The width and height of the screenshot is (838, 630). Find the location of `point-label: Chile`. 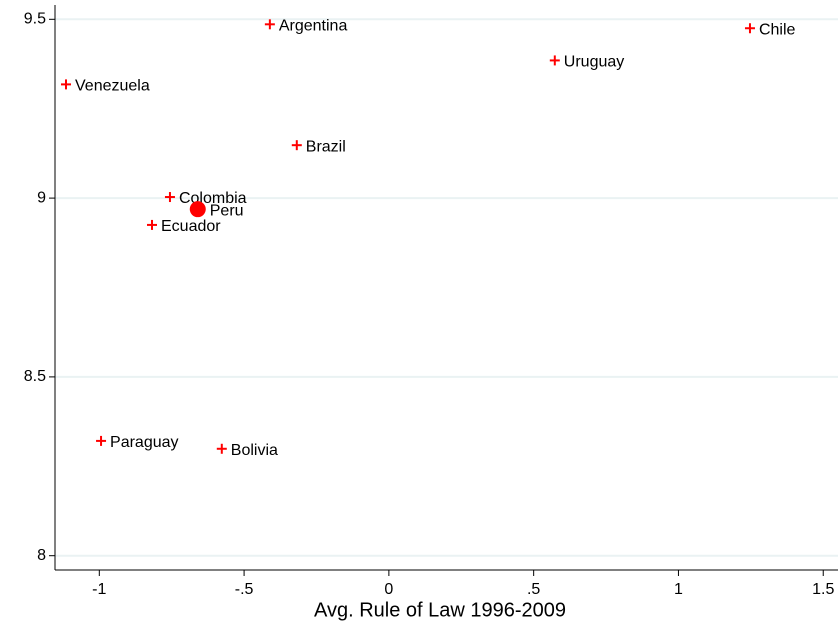

point-label: Chile is located at coordinates (777, 29).